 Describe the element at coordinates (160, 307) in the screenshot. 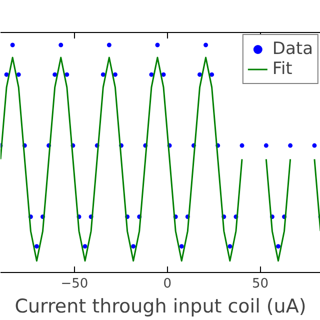

I see `x-axis-title: Current through input coil (uA)` at that location.